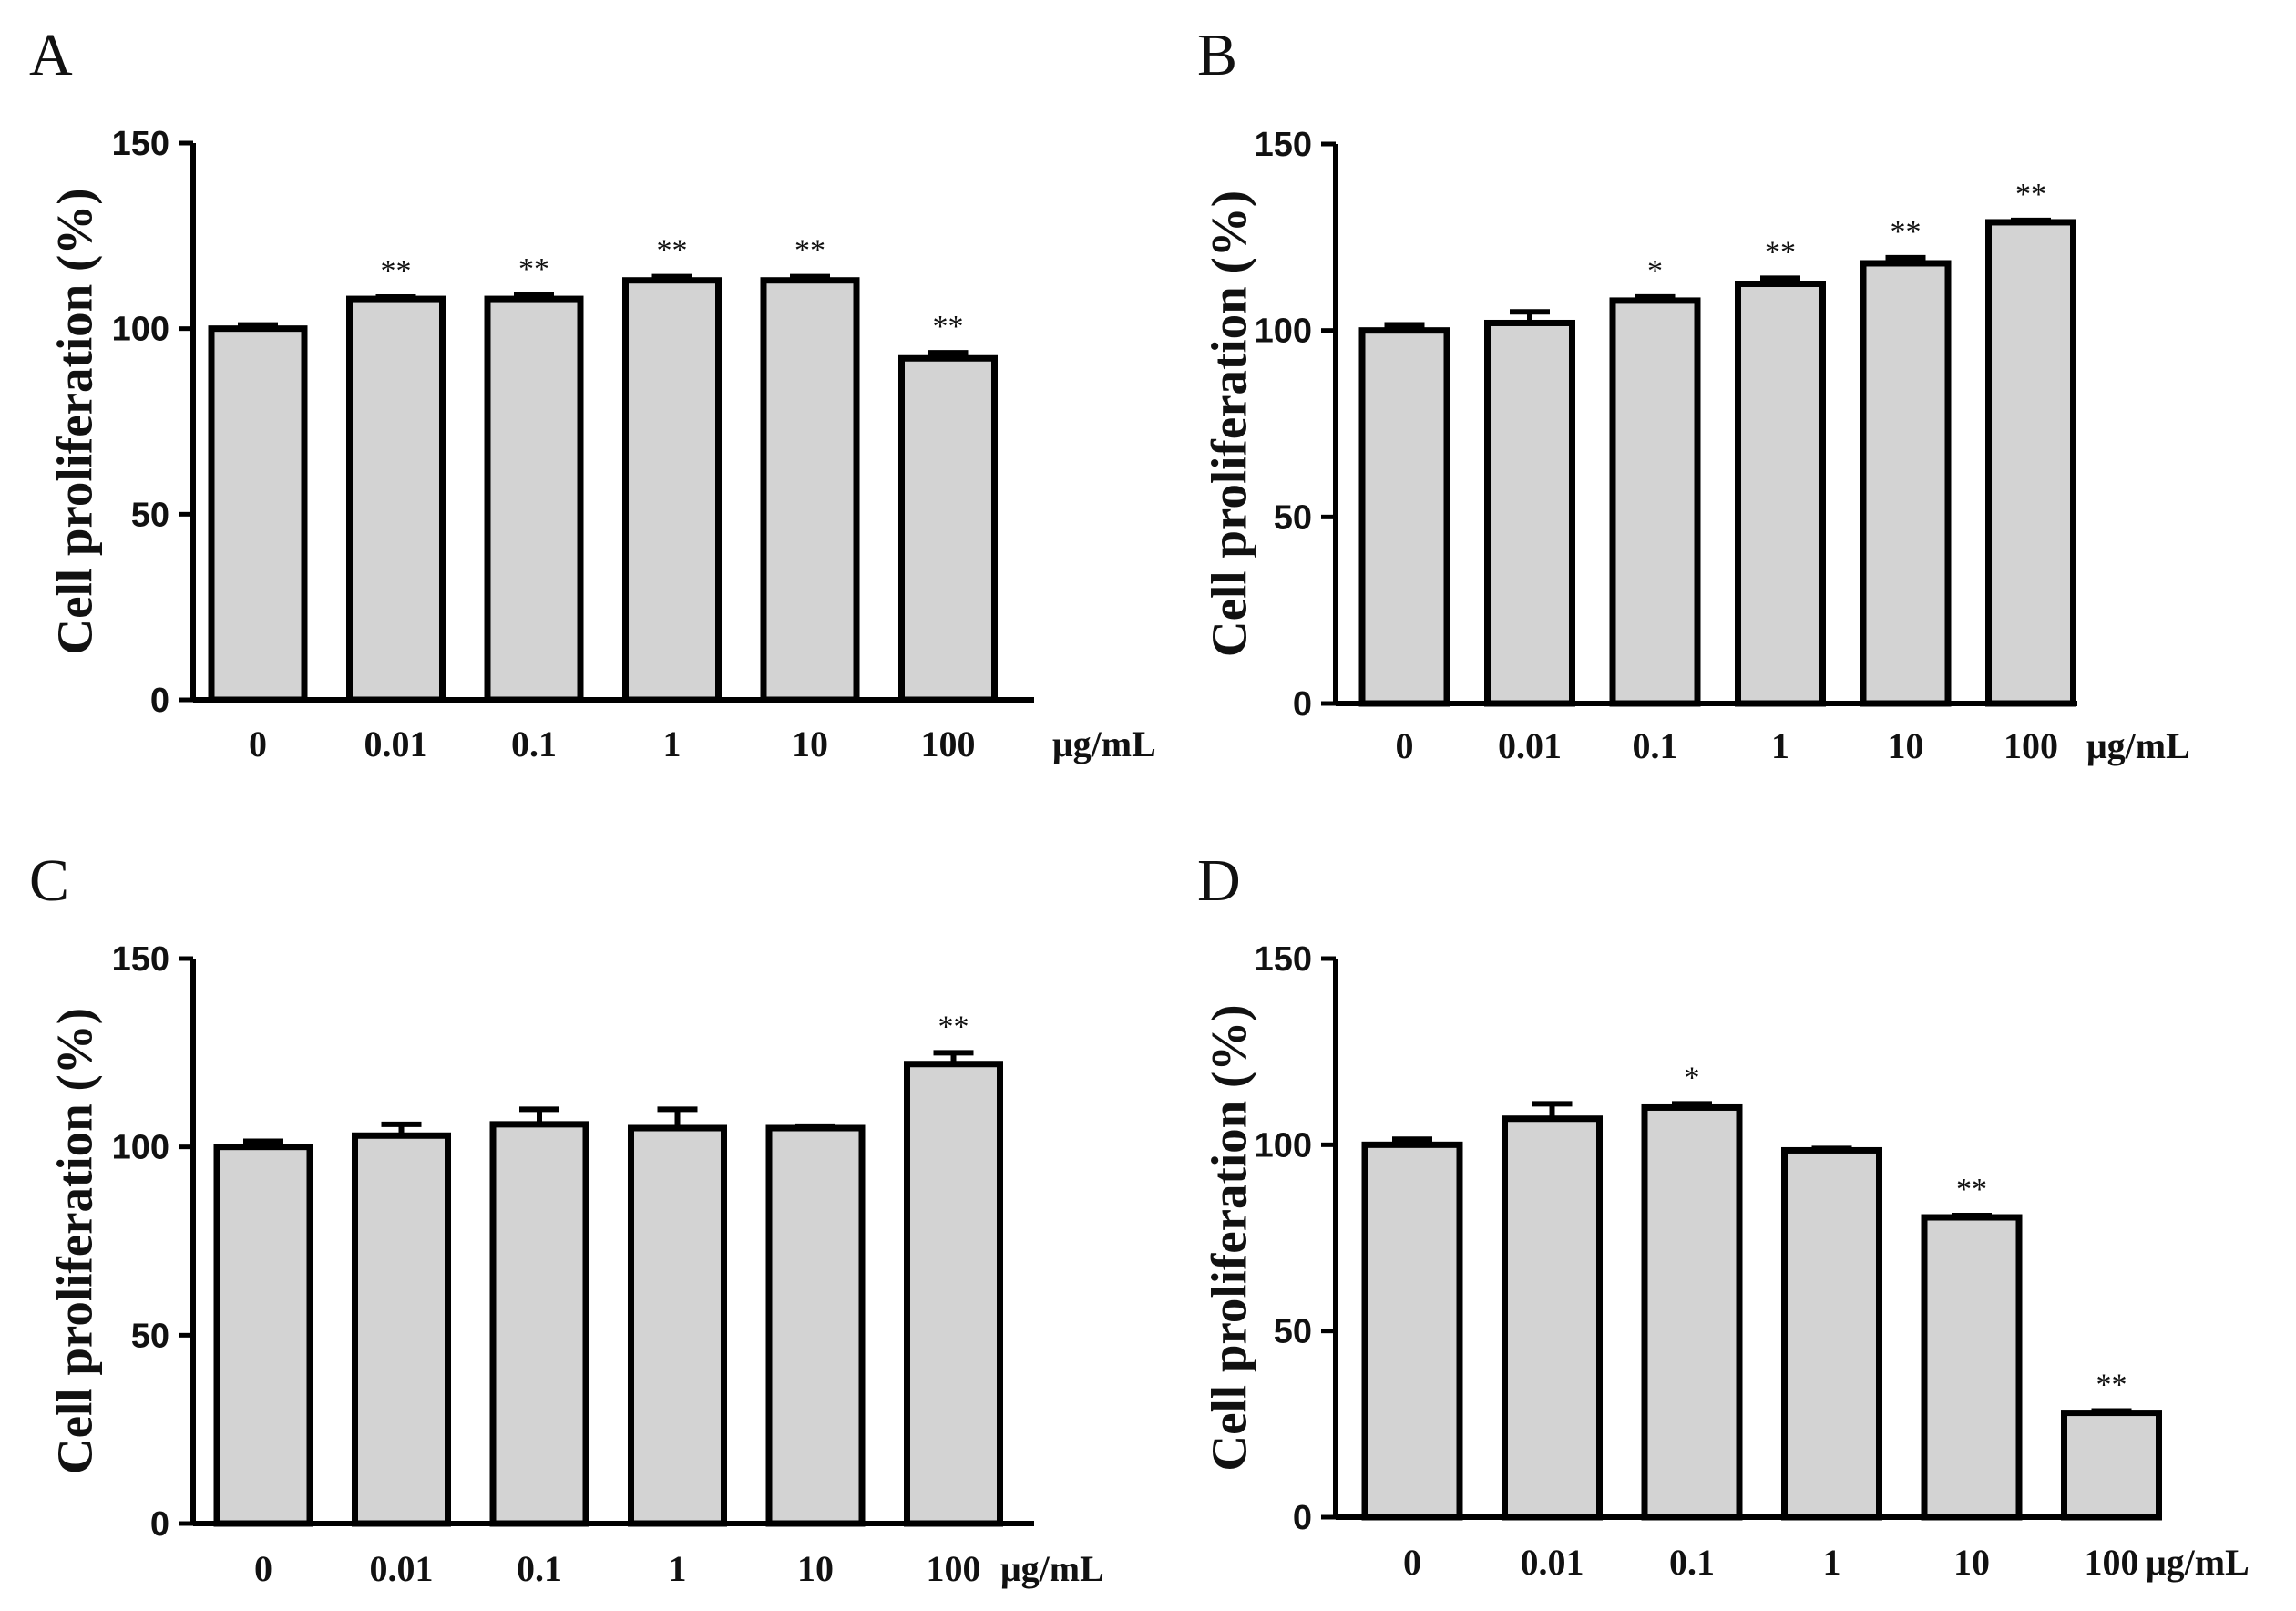  Describe the element at coordinates (49, 880) in the screenshot. I see `panel-letter: C` at that location.